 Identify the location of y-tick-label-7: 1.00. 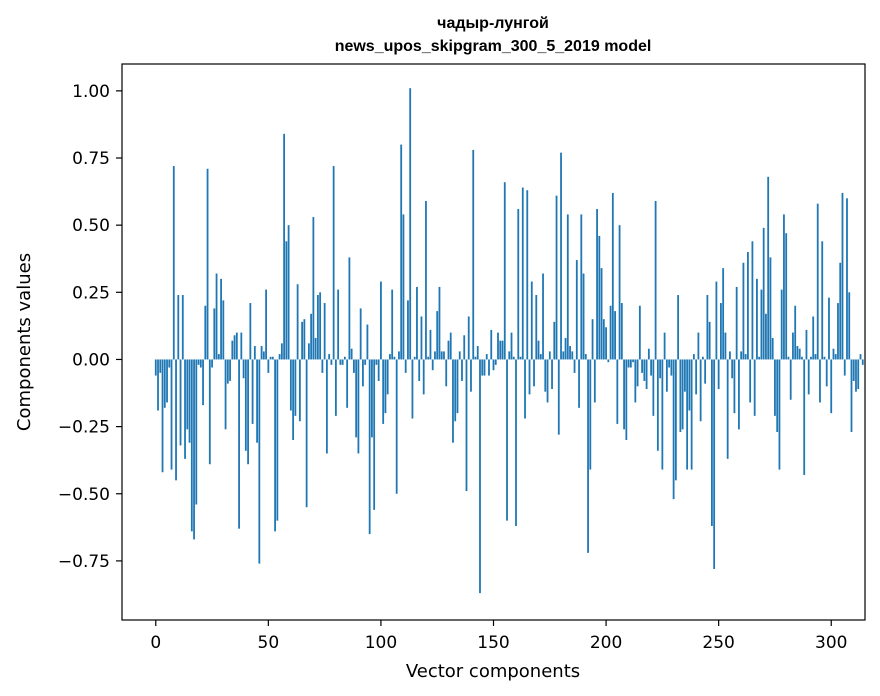
(91, 92).